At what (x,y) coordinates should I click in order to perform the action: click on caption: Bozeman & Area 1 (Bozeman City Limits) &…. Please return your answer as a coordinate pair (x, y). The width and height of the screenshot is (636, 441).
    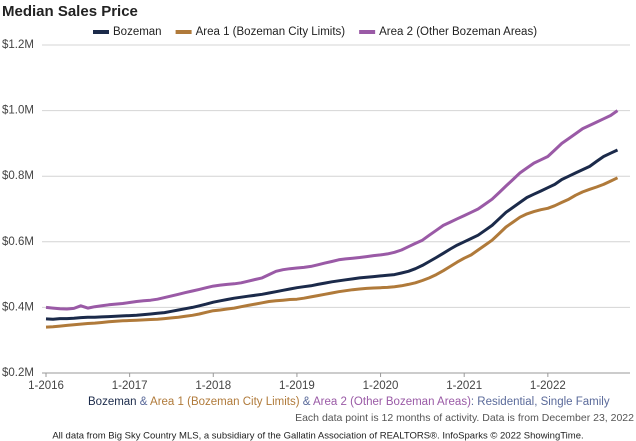
    Looking at the image, I should click on (349, 402).